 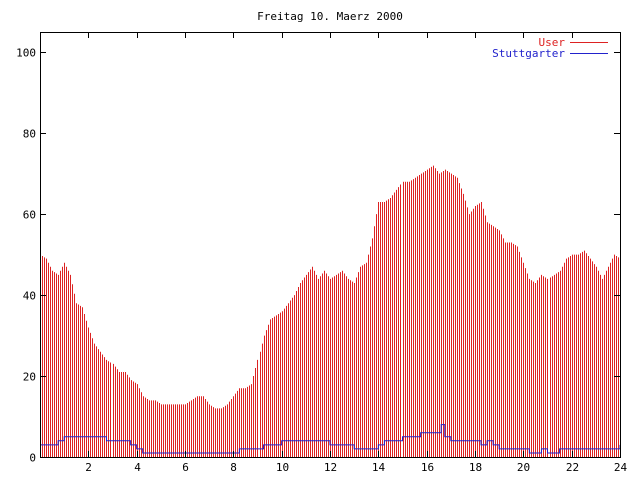 I want to click on y-tick-label: 100, so click(x=26, y=53).